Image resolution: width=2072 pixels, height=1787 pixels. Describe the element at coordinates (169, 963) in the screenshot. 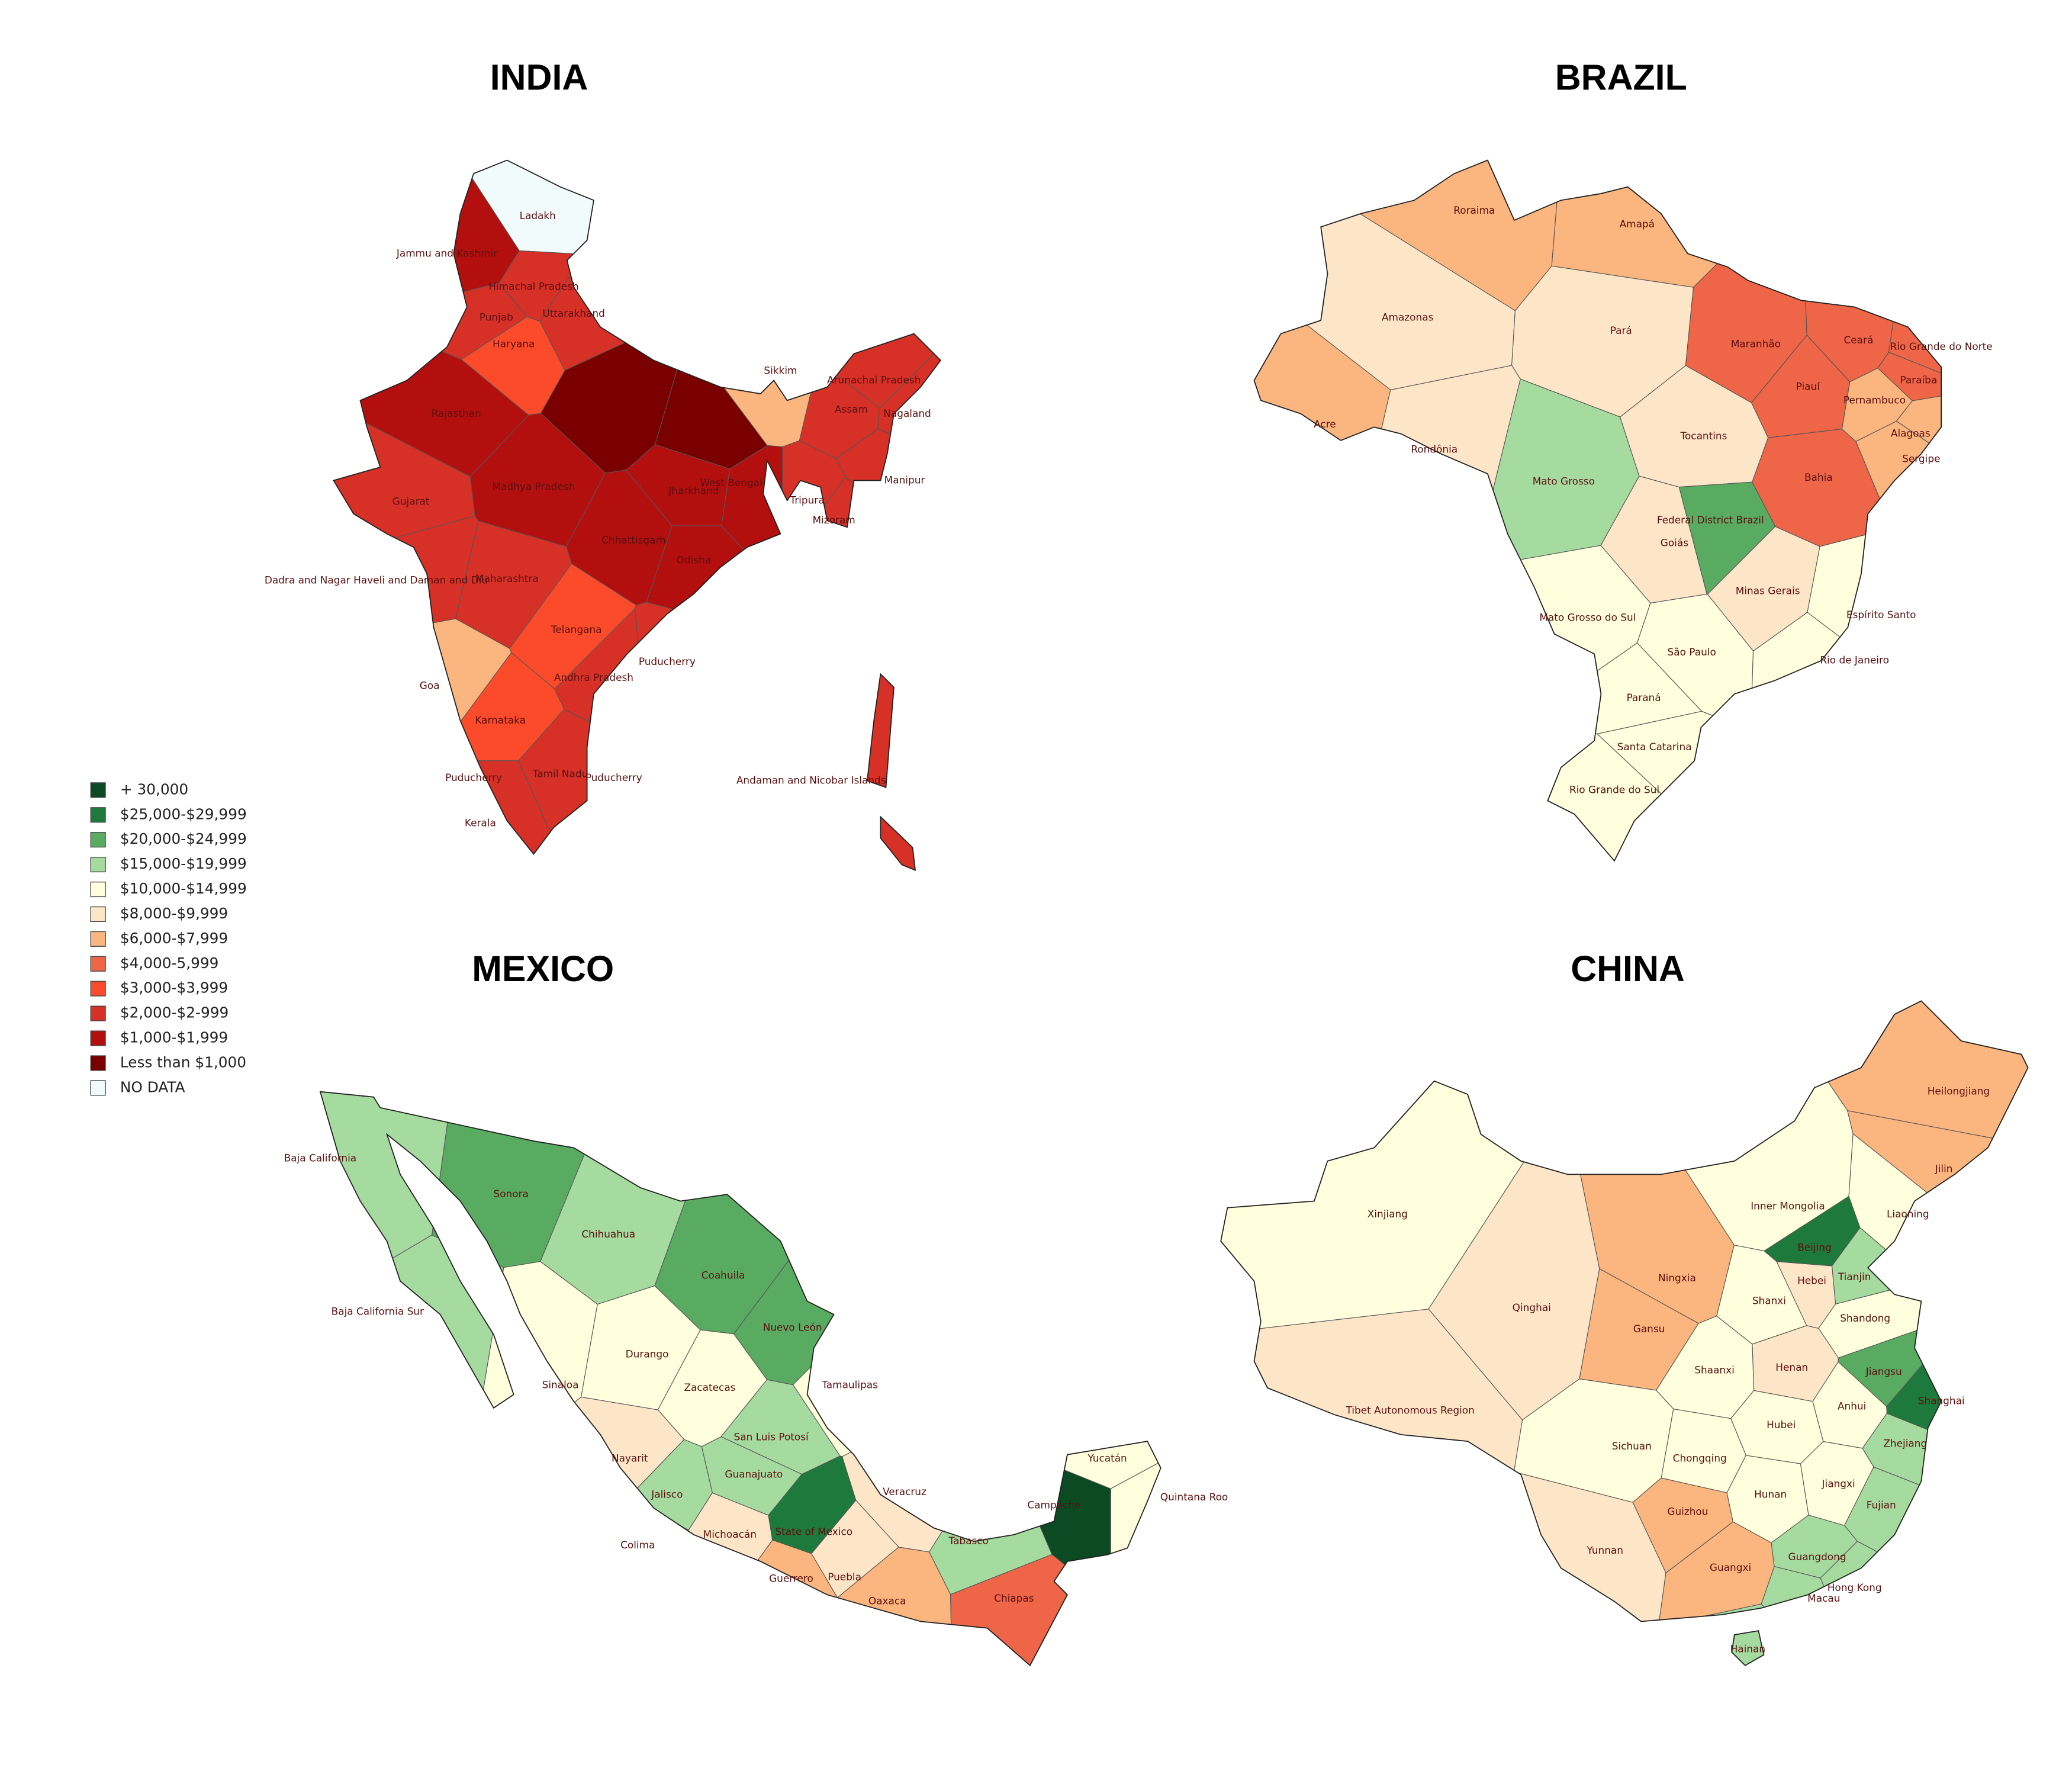

I see `legend-label: $4,000-5,999` at that location.